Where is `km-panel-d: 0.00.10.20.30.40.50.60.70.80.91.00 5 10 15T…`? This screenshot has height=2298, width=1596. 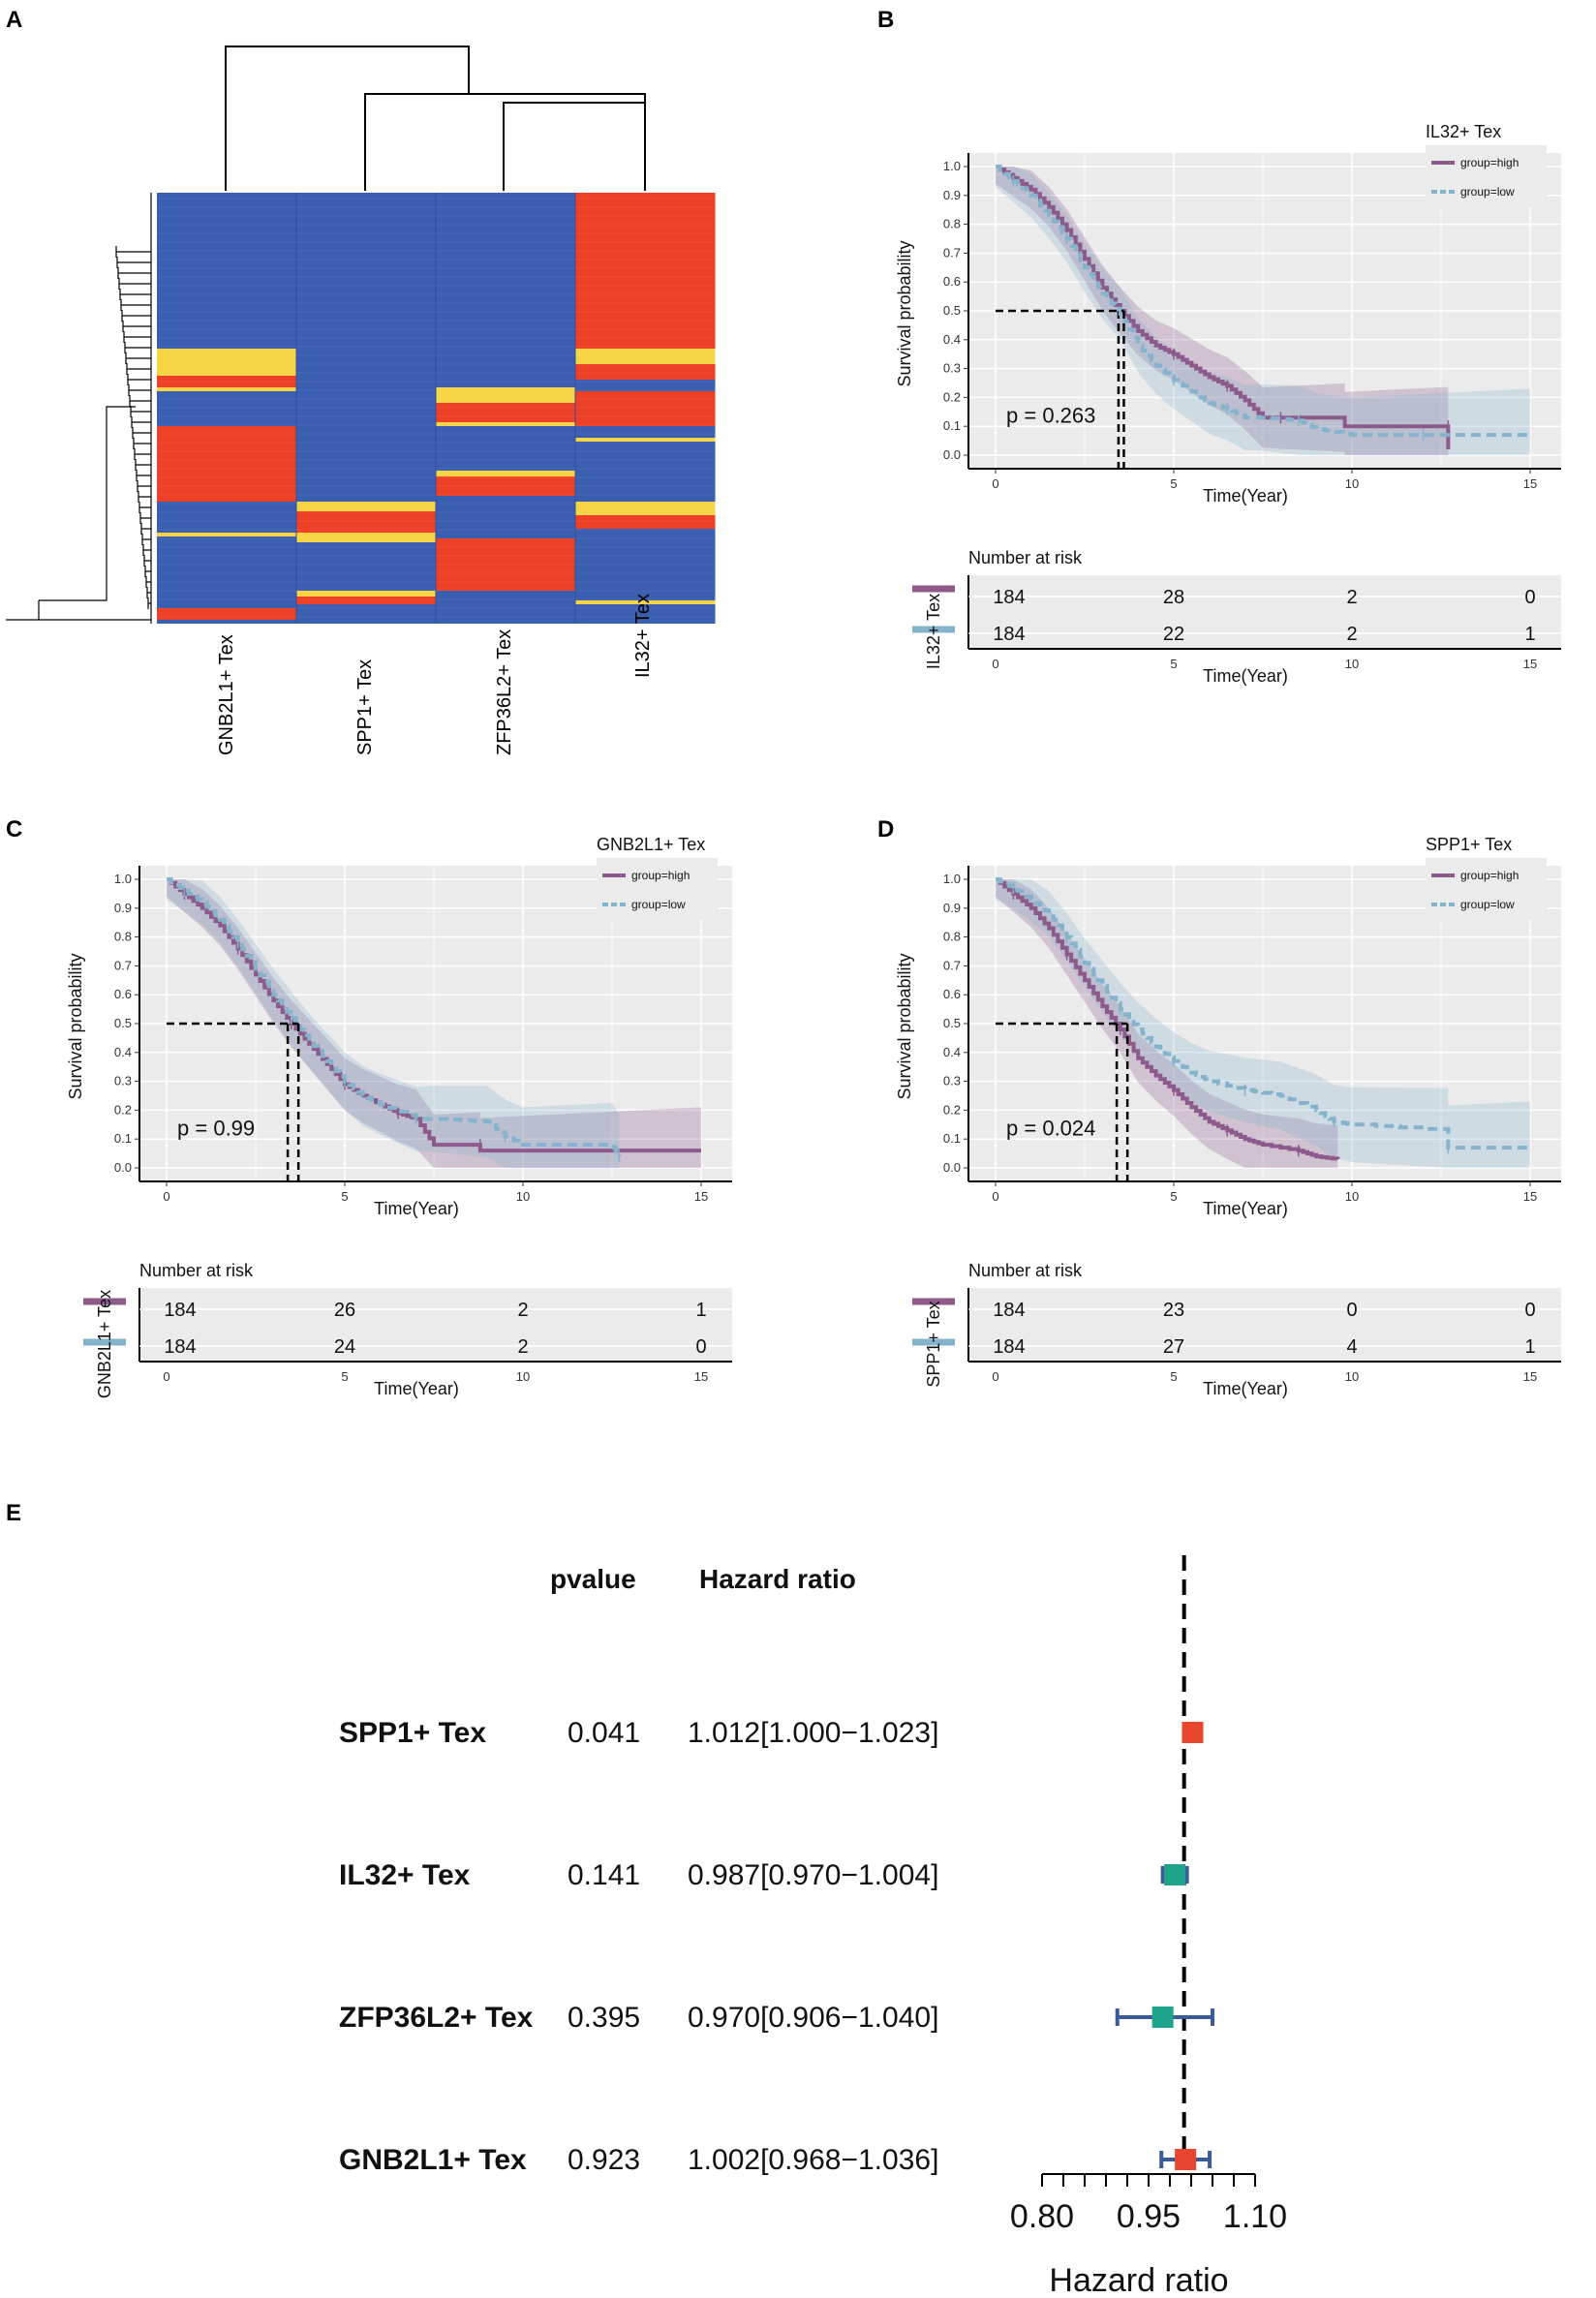 km-panel-d: 0.00.10.20.30.40.50.60.70.80.91.00 5 10 15T… is located at coordinates (1228, 1116).